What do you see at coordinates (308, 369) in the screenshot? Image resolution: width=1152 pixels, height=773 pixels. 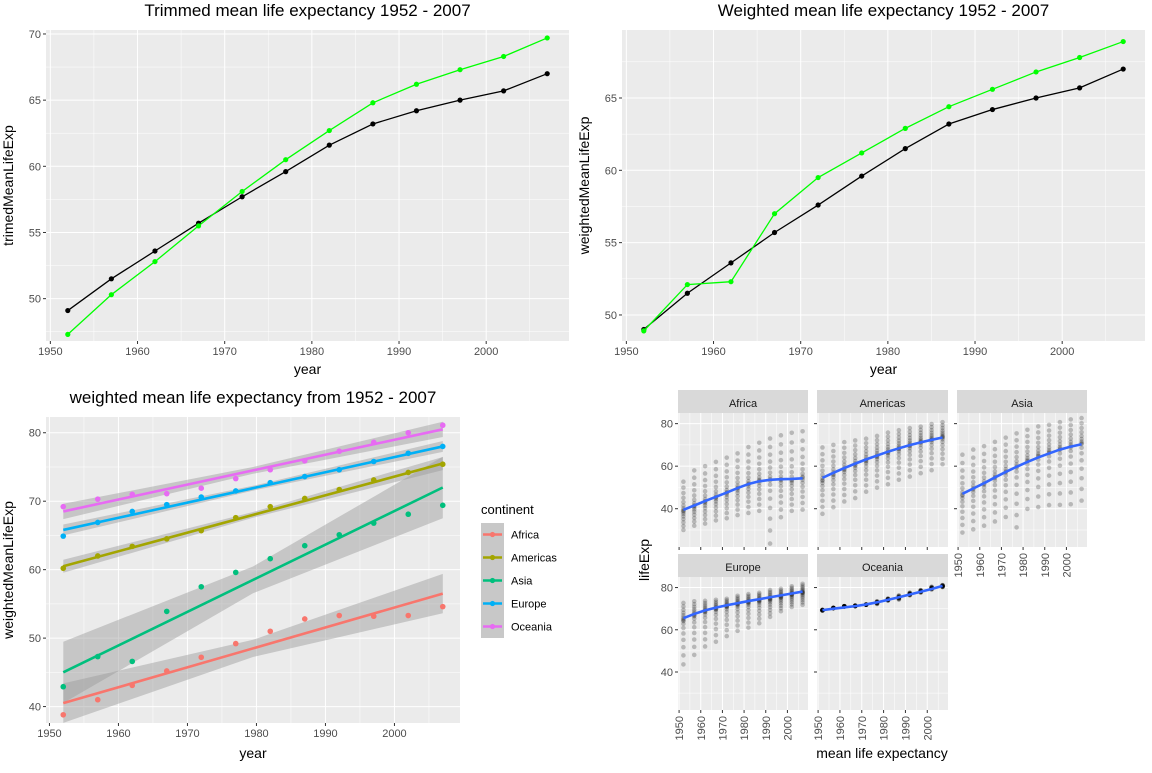 I see `x-axis-title: year` at bounding box center [308, 369].